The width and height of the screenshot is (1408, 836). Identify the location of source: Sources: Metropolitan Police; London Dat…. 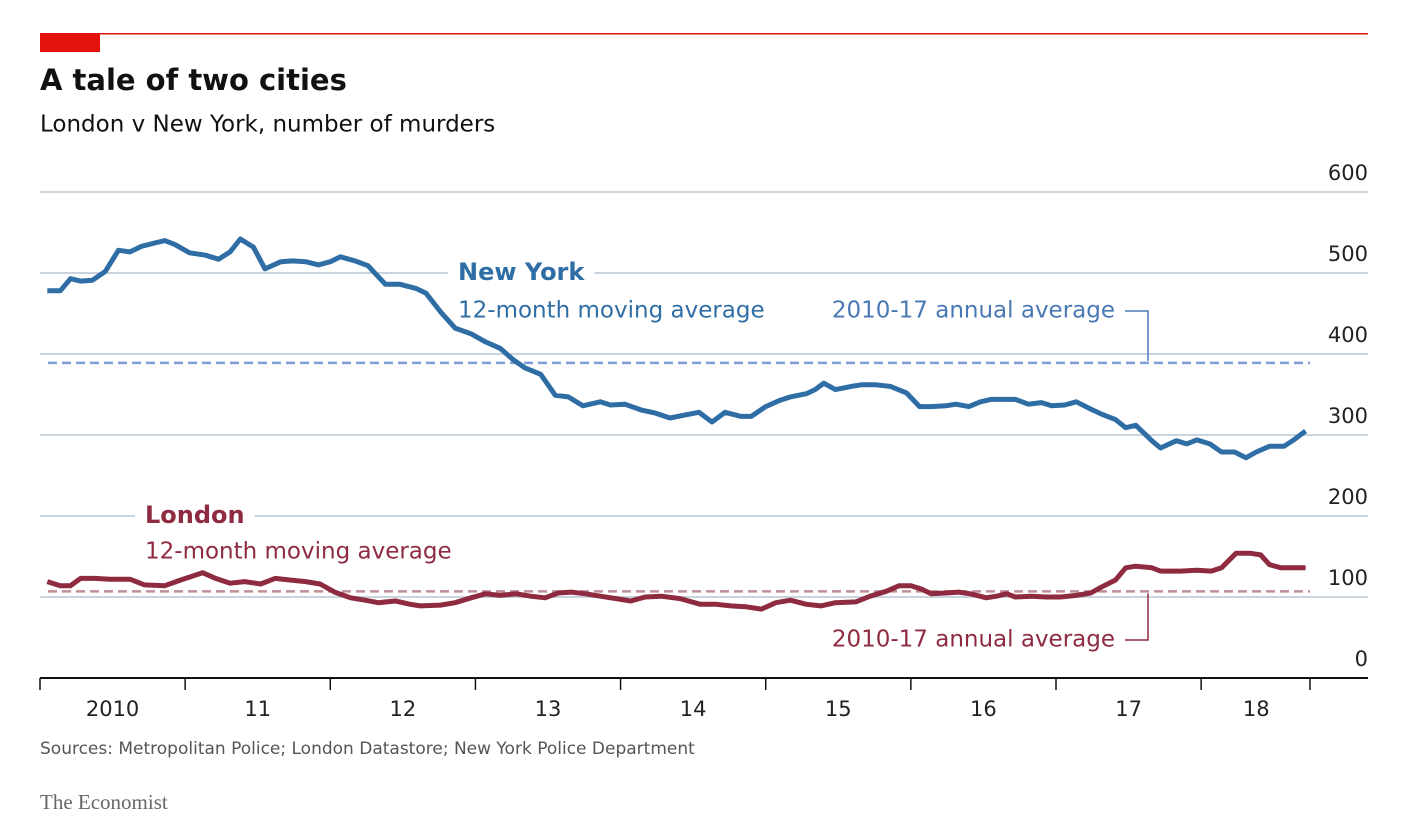
(367, 749).